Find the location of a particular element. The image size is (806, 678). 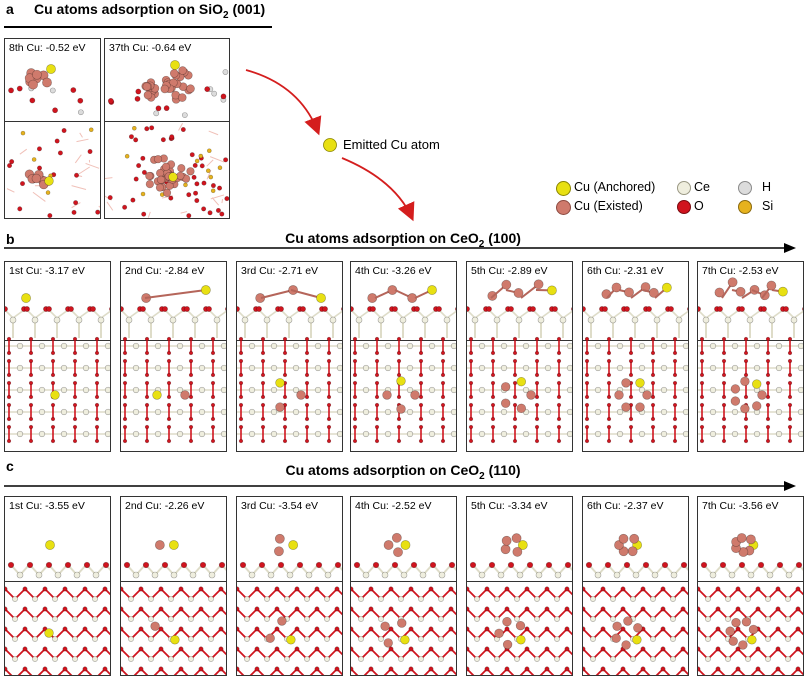

frame-label: 3rd Cu: -2.71 eV is located at coordinates (280, 271).